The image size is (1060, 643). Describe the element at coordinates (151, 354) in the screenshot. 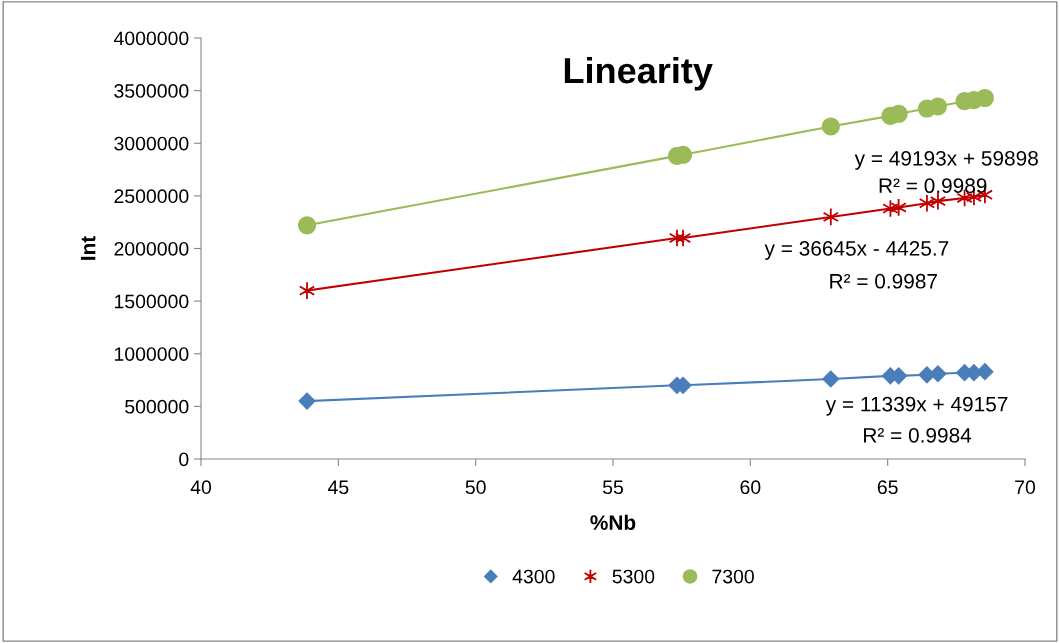

I see `y-tick-label: 1000000` at that location.